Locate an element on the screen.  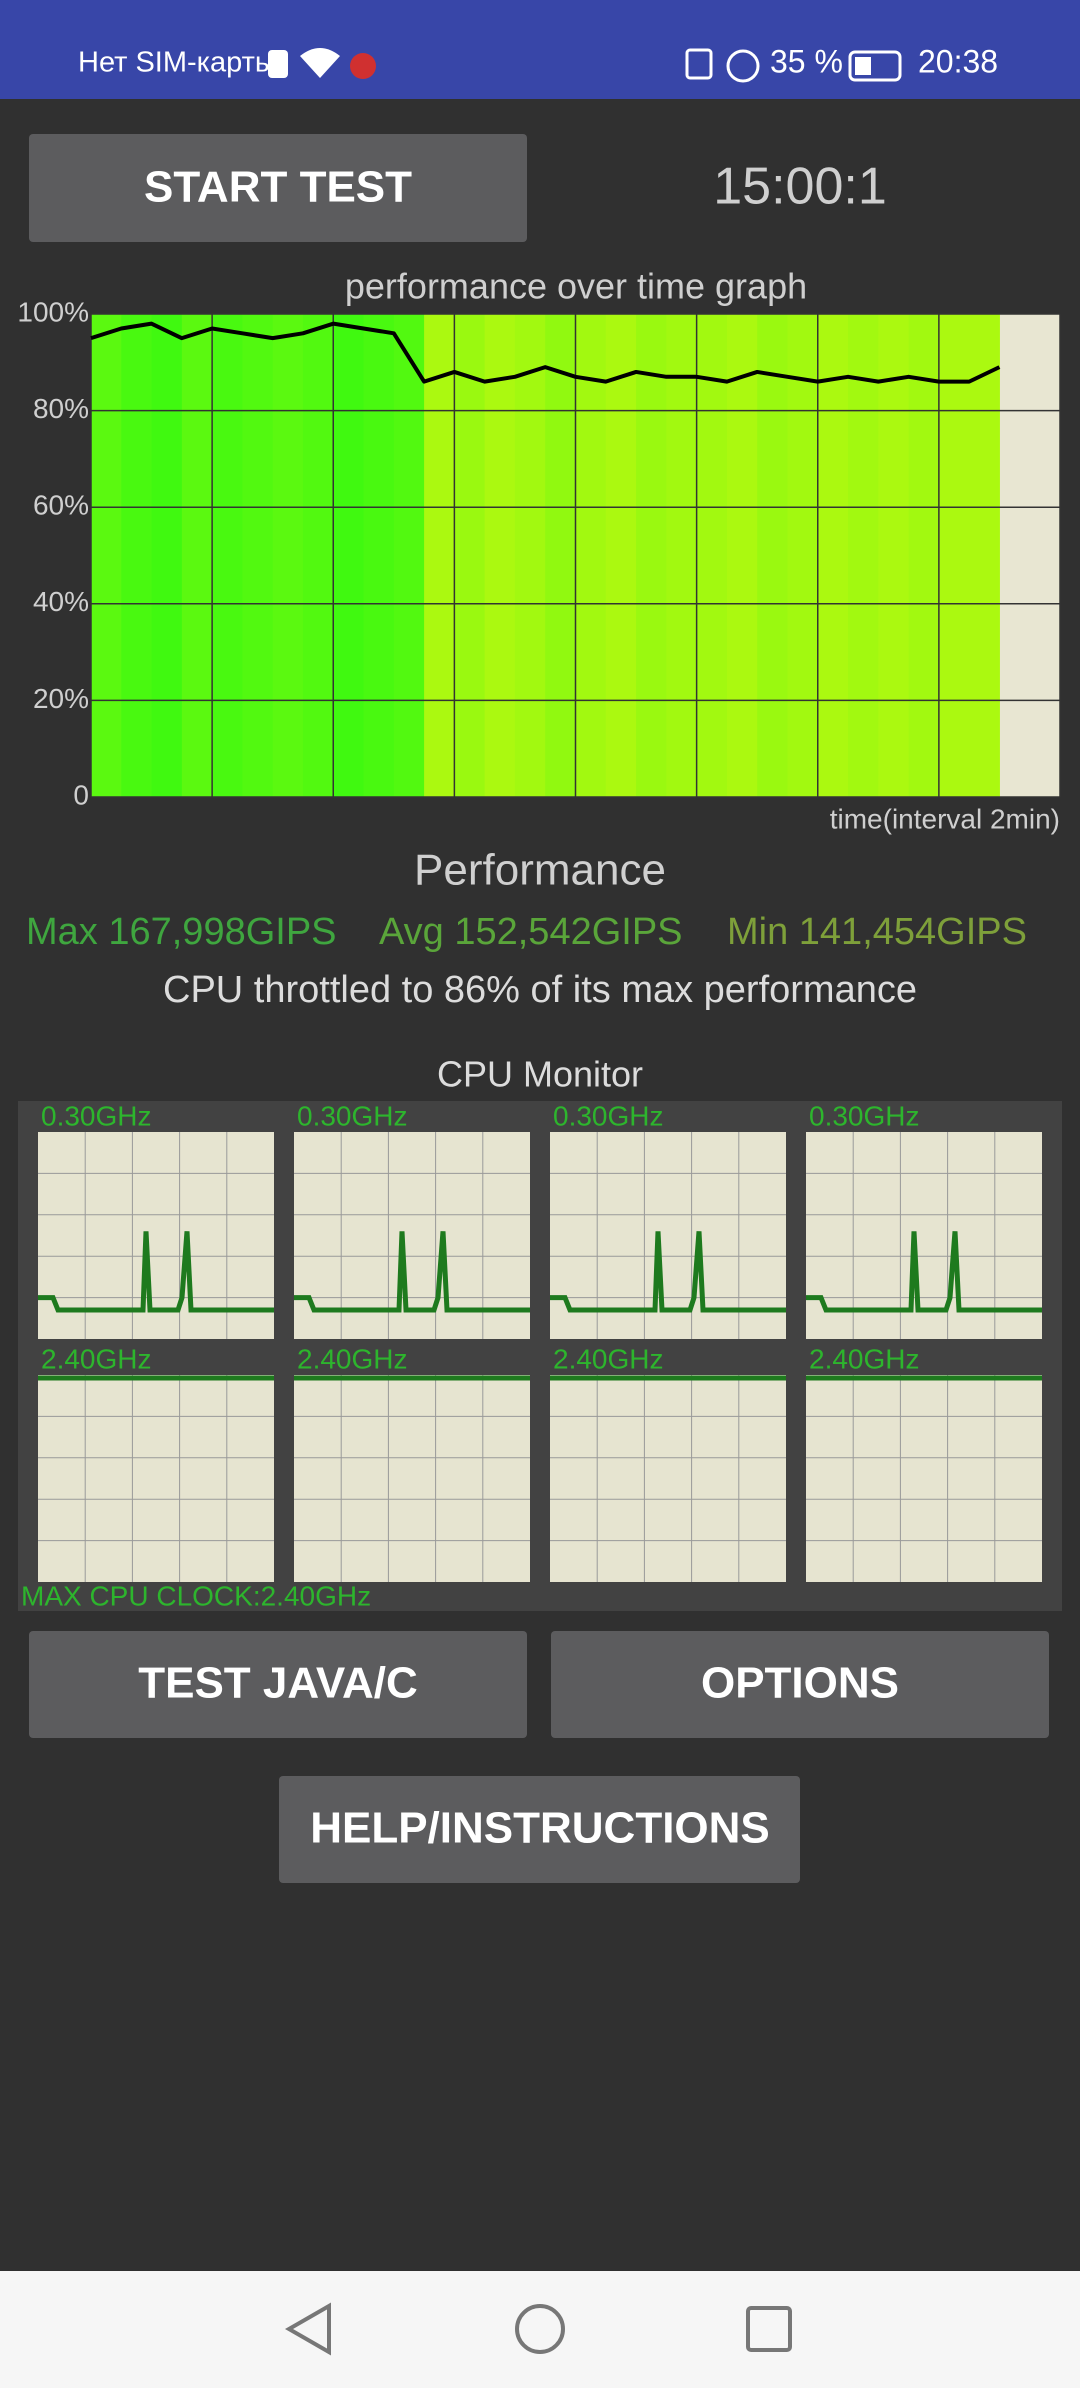
nfc-icon is located at coordinates (699, 64).